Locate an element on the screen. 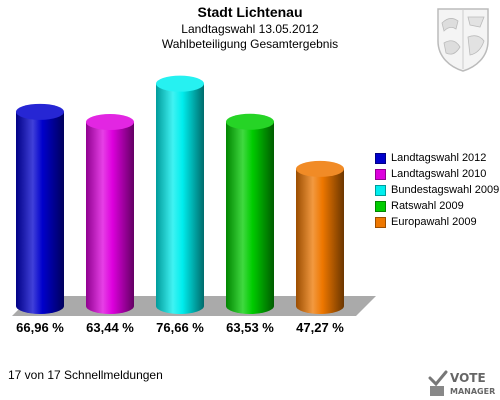 The height and width of the screenshot is (400, 500). value-label: 63,53 % is located at coordinates (250, 327).